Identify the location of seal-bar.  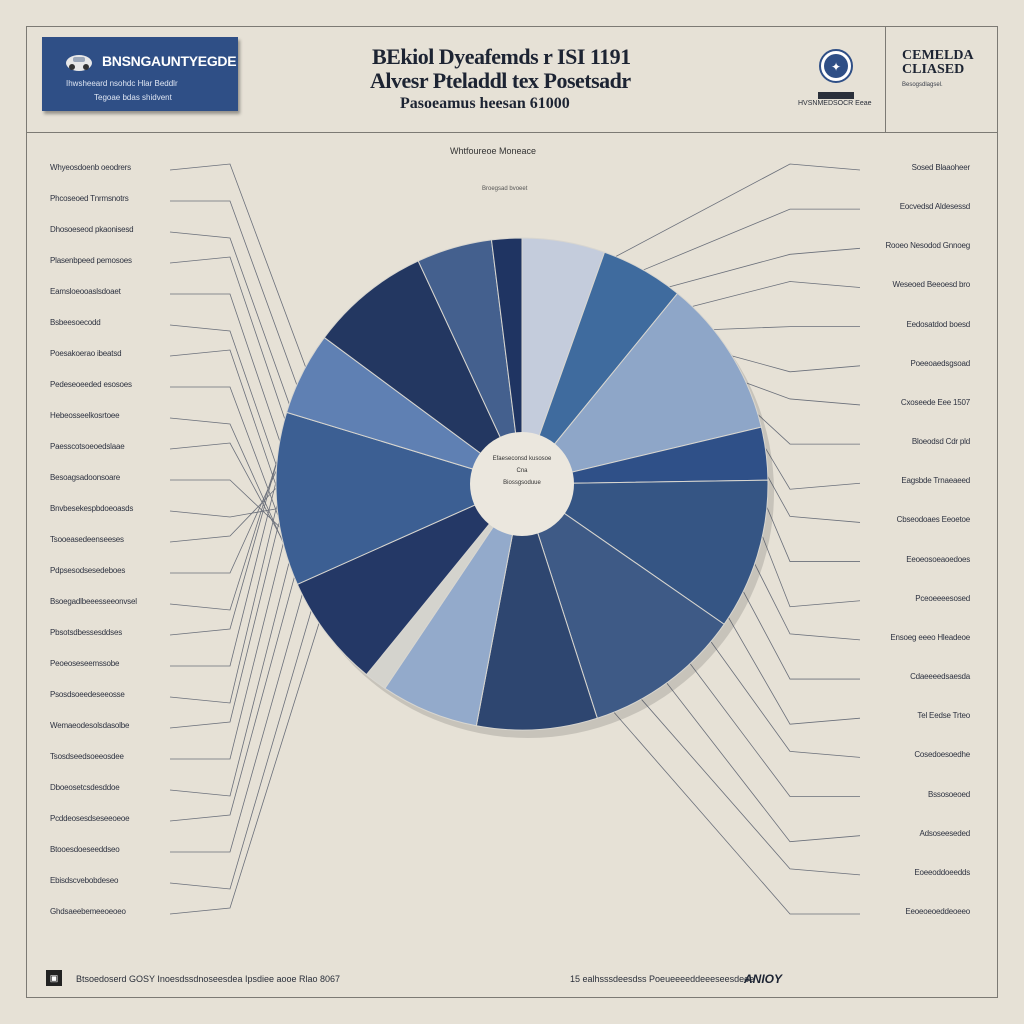
(836, 95).